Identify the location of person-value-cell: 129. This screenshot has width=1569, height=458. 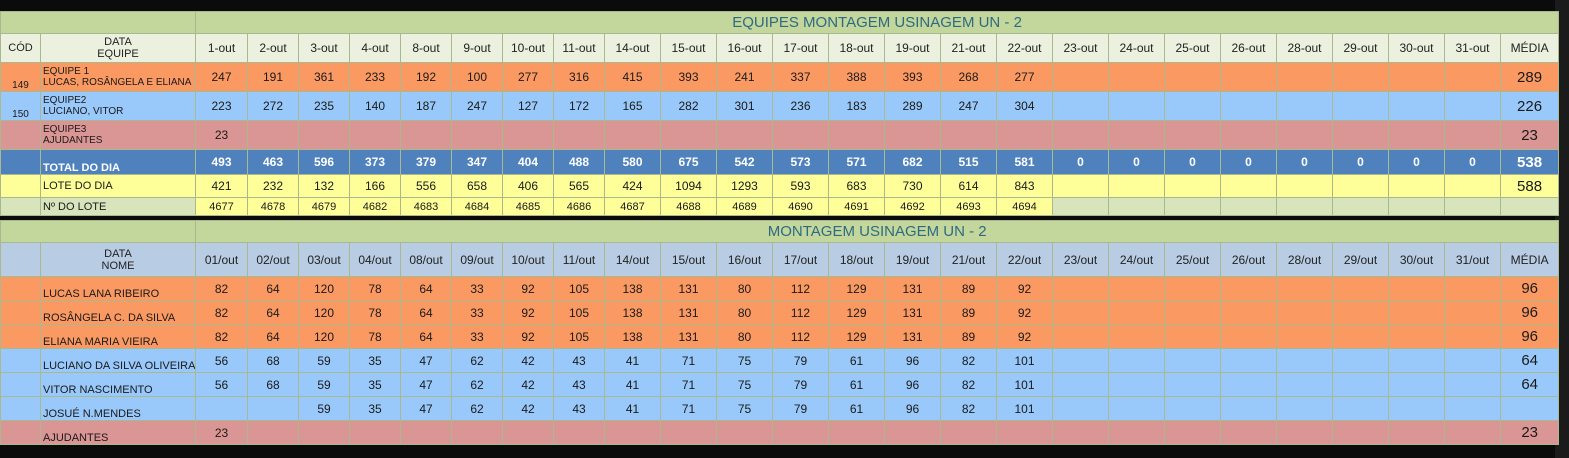
(856, 336).